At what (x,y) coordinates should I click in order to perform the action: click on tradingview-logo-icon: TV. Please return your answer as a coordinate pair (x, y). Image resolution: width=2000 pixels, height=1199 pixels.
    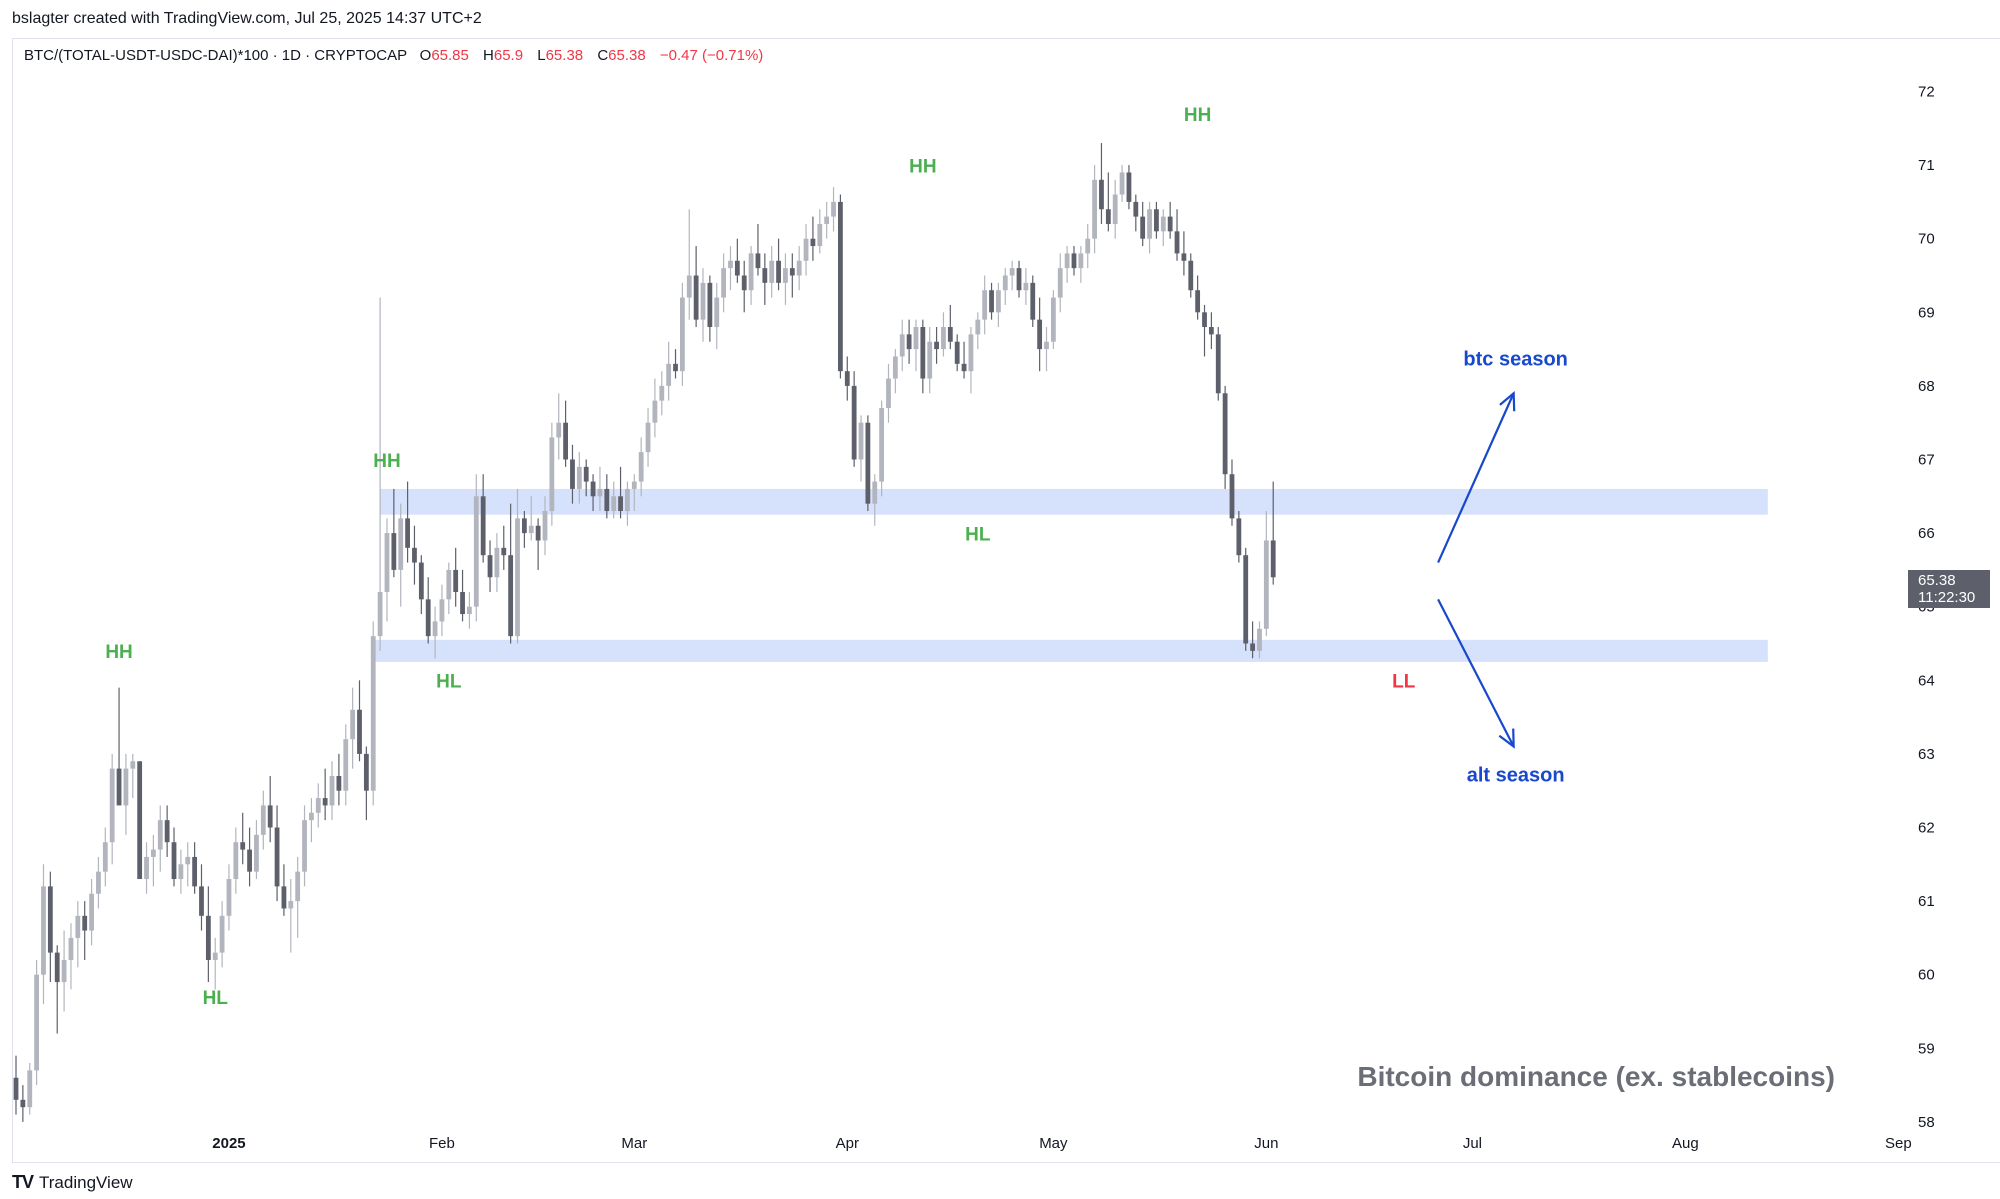
    Looking at the image, I should click on (23, 1182).